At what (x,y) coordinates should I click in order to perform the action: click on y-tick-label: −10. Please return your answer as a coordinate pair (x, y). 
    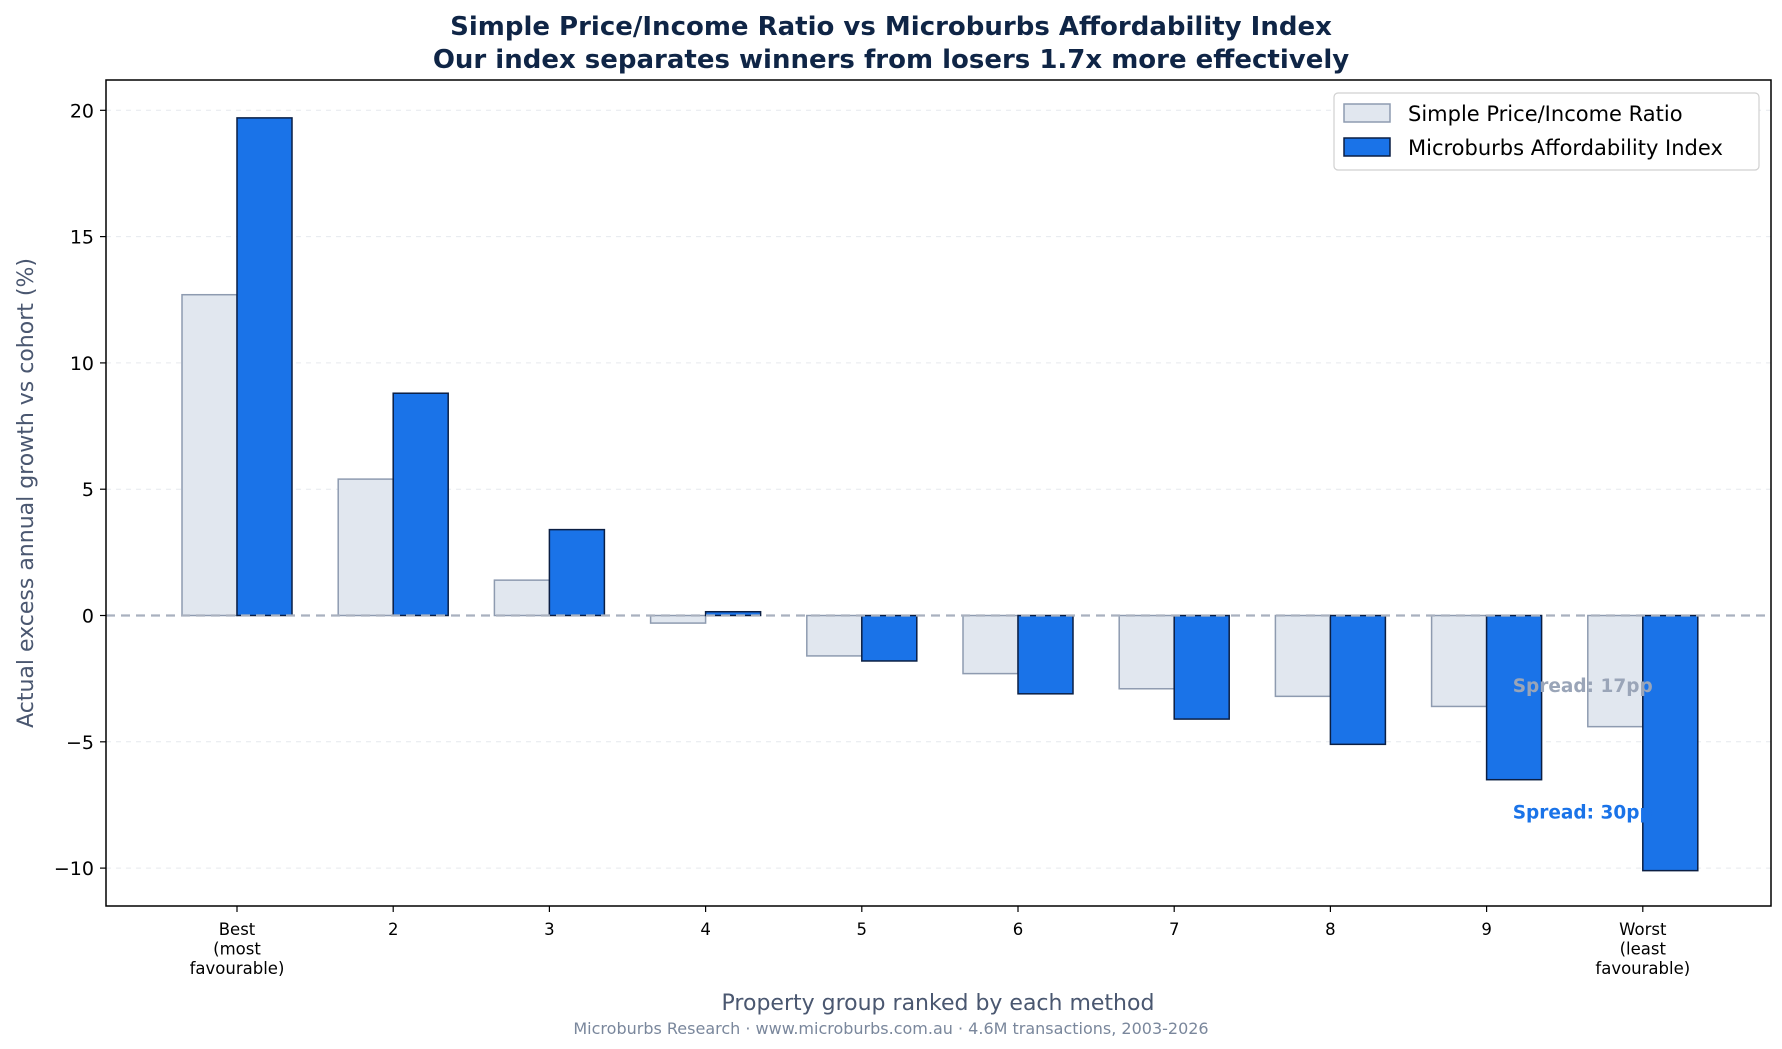
    Looking at the image, I should click on (74, 869).